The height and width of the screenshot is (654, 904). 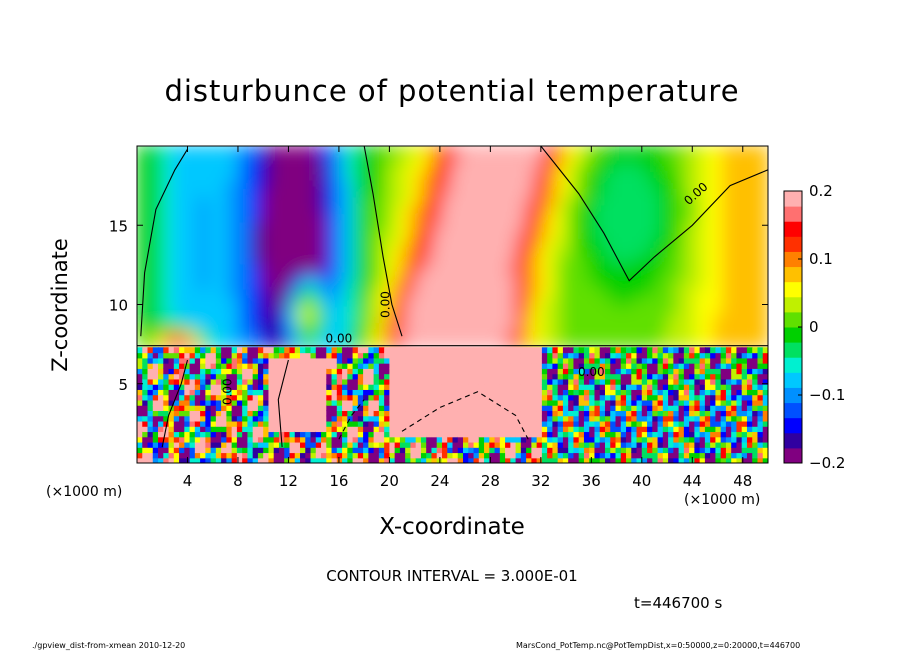 What do you see at coordinates (540, 481) in the screenshot?
I see `x-tick-label: 32` at bounding box center [540, 481].